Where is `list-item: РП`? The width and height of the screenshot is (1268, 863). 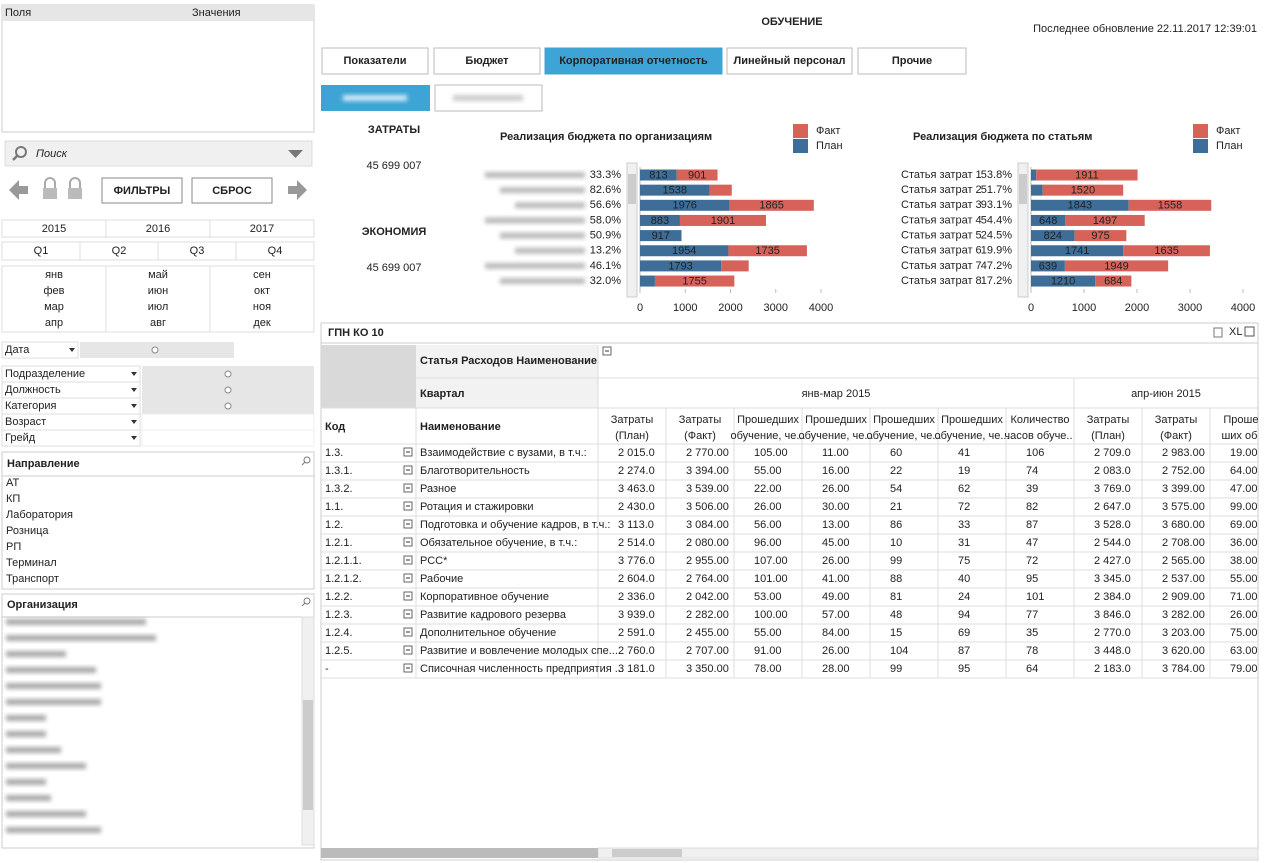 list-item: РП is located at coordinates (13, 547).